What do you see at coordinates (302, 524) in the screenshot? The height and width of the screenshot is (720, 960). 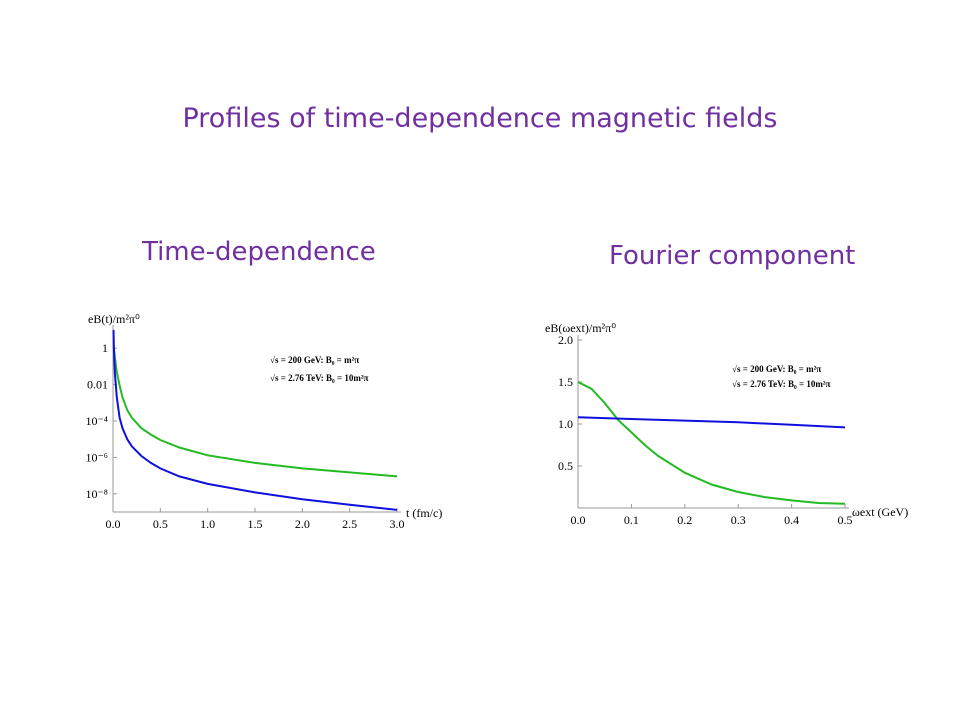 I see `x-tick-label: 2.0` at bounding box center [302, 524].